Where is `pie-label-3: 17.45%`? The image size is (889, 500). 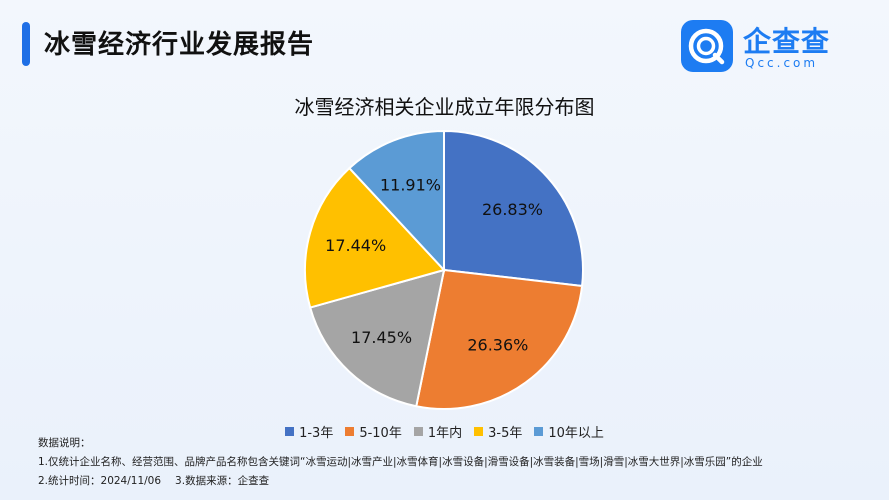
pie-label-3: 17.45% is located at coordinates (381, 337).